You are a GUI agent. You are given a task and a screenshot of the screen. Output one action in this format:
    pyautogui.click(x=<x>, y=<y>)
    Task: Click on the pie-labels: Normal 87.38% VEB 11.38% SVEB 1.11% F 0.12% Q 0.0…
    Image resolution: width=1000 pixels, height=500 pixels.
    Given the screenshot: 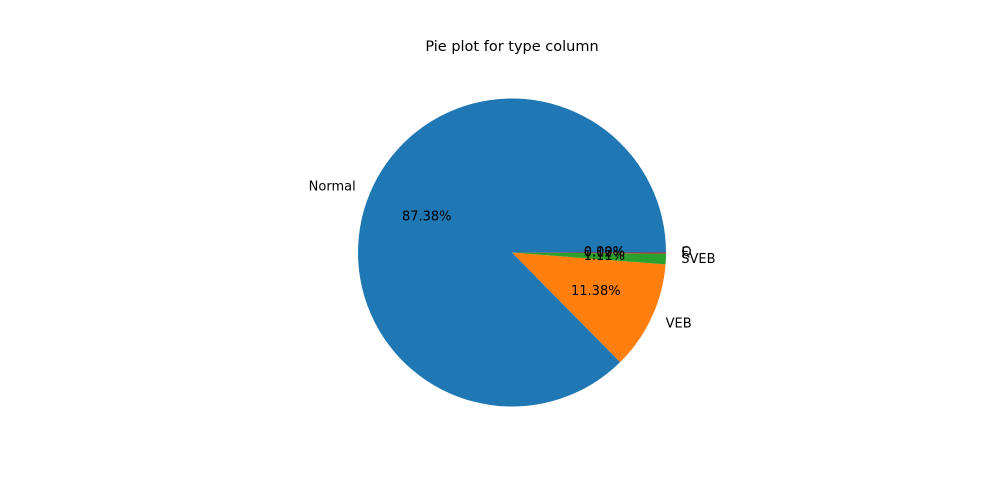 What is the action you would take?
    pyautogui.click(x=512, y=256)
    